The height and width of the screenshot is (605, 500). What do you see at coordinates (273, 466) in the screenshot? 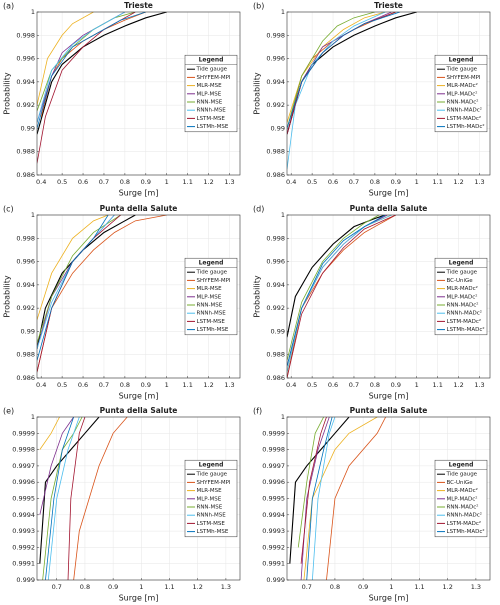
I see `y-tick-label: 0.9997` at bounding box center [273, 466].